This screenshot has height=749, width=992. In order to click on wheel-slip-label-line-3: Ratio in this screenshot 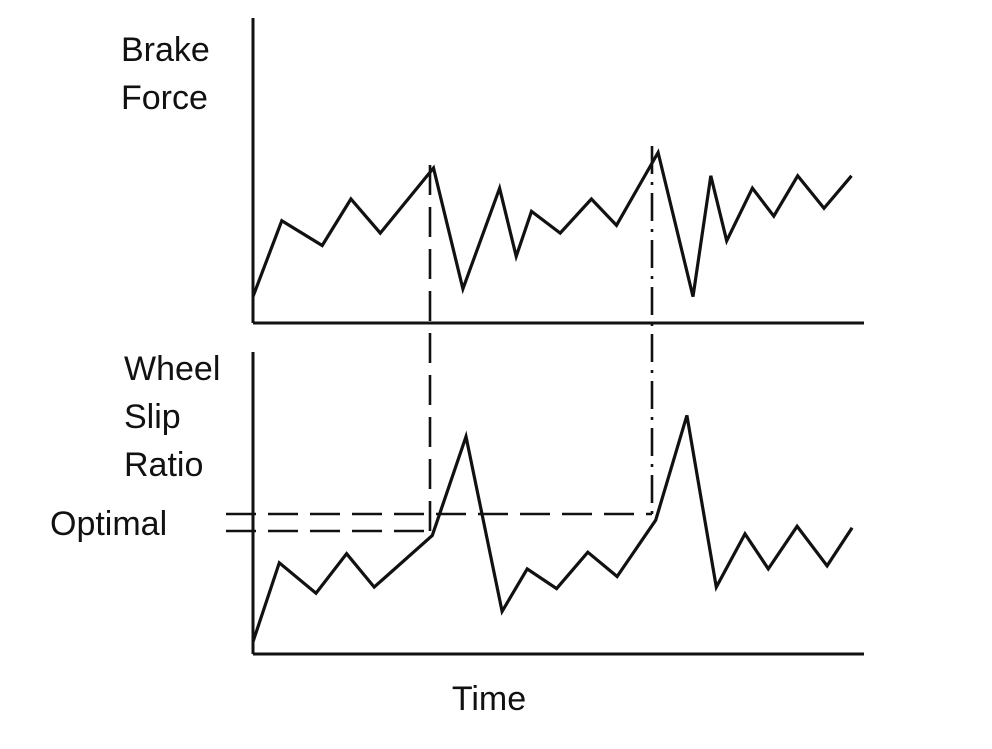, I will do `click(163, 465)`.